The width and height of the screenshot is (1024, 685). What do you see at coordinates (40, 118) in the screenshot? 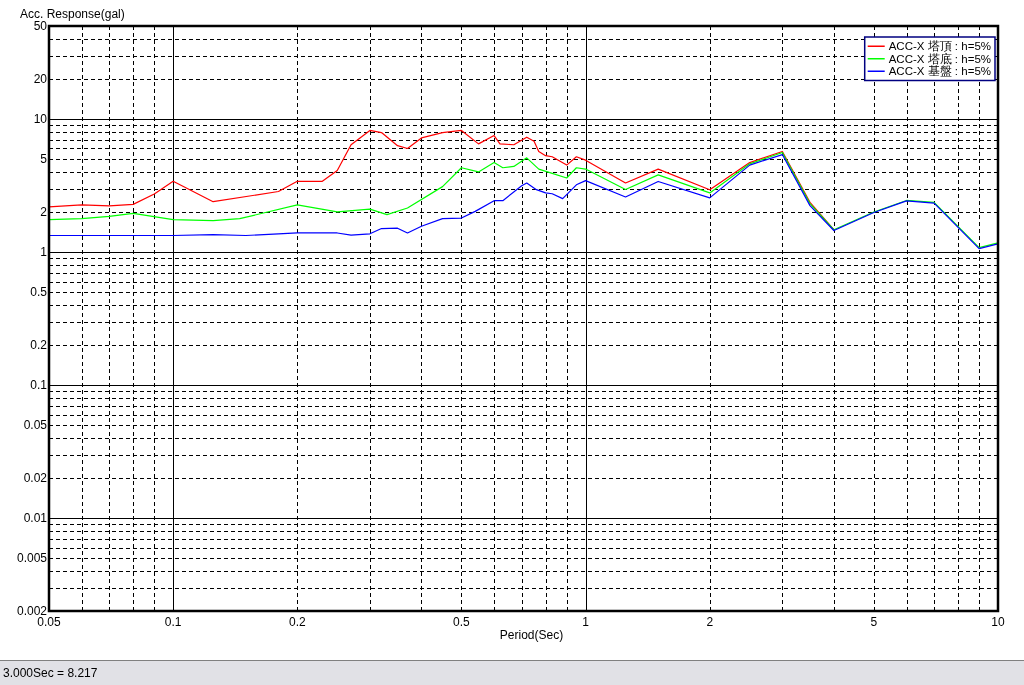
I see `y-tick-label: 10` at bounding box center [40, 118].